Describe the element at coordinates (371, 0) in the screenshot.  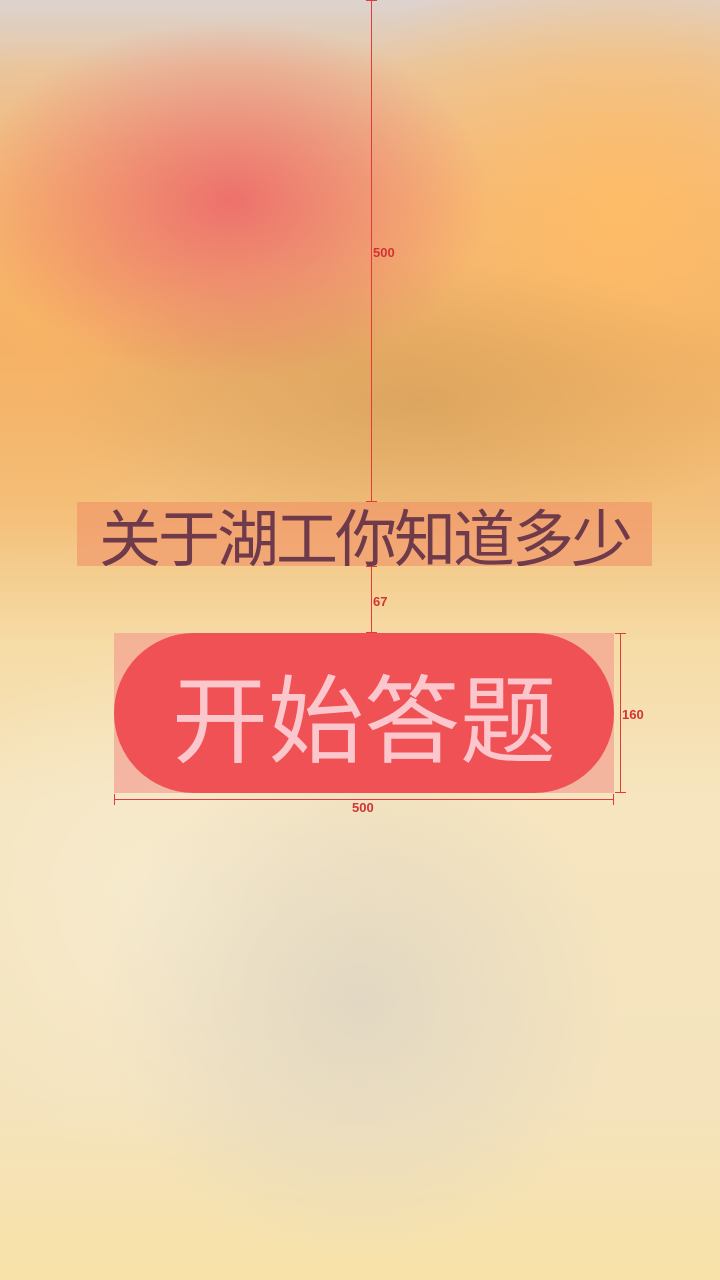
I see `top-gap-guide-top-tick` at that location.